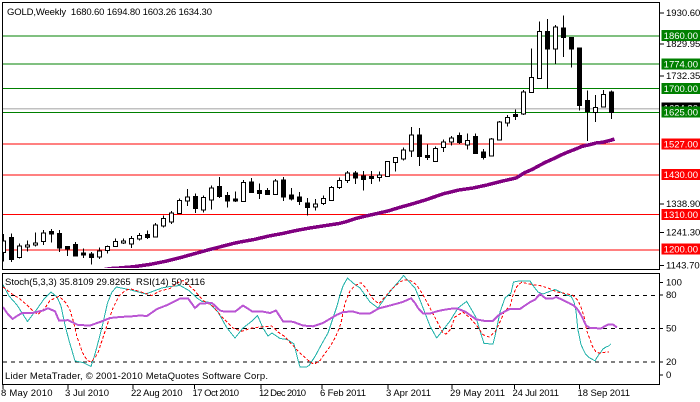  Describe the element at coordinates (408, 393) in the screenshot. I see `svg-text: 3 Apr 2011` at that location.